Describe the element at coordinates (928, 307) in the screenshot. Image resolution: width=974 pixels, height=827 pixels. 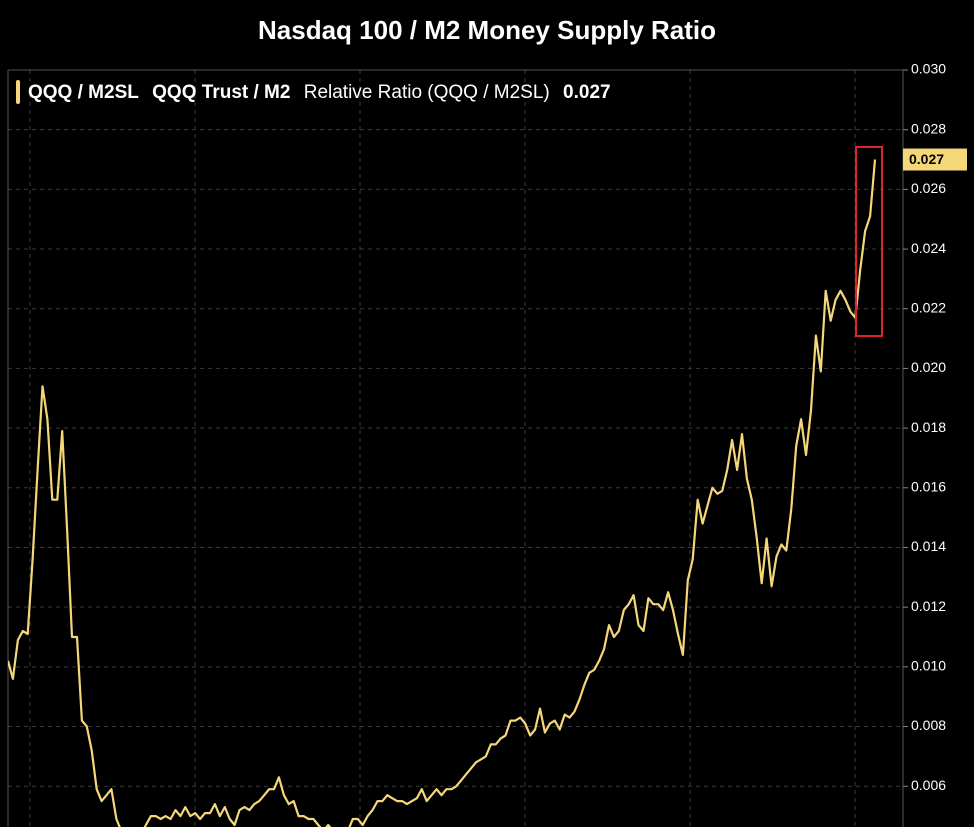
I see `y-tick-label: 0.022` at that location.